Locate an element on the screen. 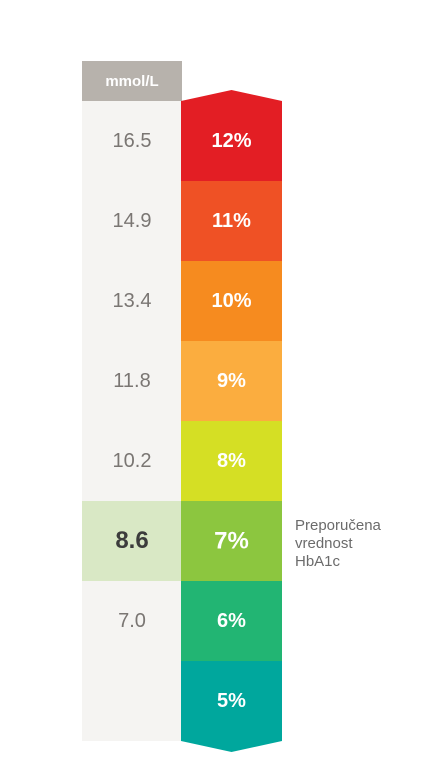  mmol-value-2: 13.4 is located at coordinates (132, 300).